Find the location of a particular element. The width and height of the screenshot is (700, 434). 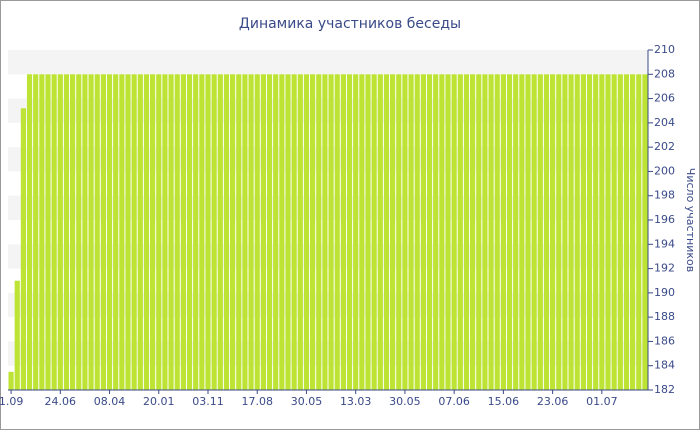

y-tick-label: 196 is located at coordinates (664, 219).